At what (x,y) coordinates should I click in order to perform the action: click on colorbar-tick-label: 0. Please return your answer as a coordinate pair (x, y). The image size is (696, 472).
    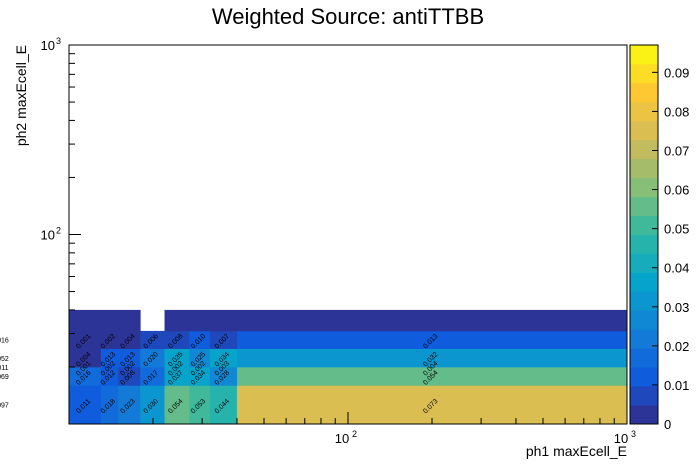
    Looking at the image, I should click on (667, 424).